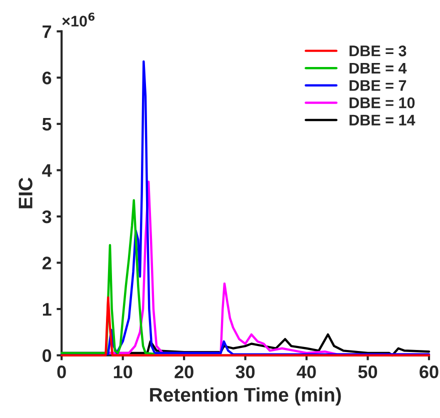 The height and width of the screenshot is (418, 440). I want to click on x-tick-label: 30, so click(245, 372).